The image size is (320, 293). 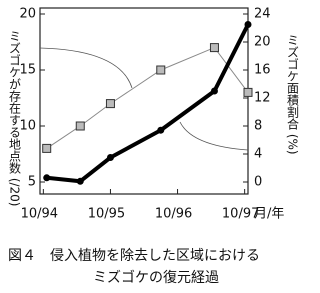 What do you see at coordinates (134, 255) in the screenshot?
I see `caption-line: 図４ 侵入植物を除去した区域における` at bounding box center [134, 255].